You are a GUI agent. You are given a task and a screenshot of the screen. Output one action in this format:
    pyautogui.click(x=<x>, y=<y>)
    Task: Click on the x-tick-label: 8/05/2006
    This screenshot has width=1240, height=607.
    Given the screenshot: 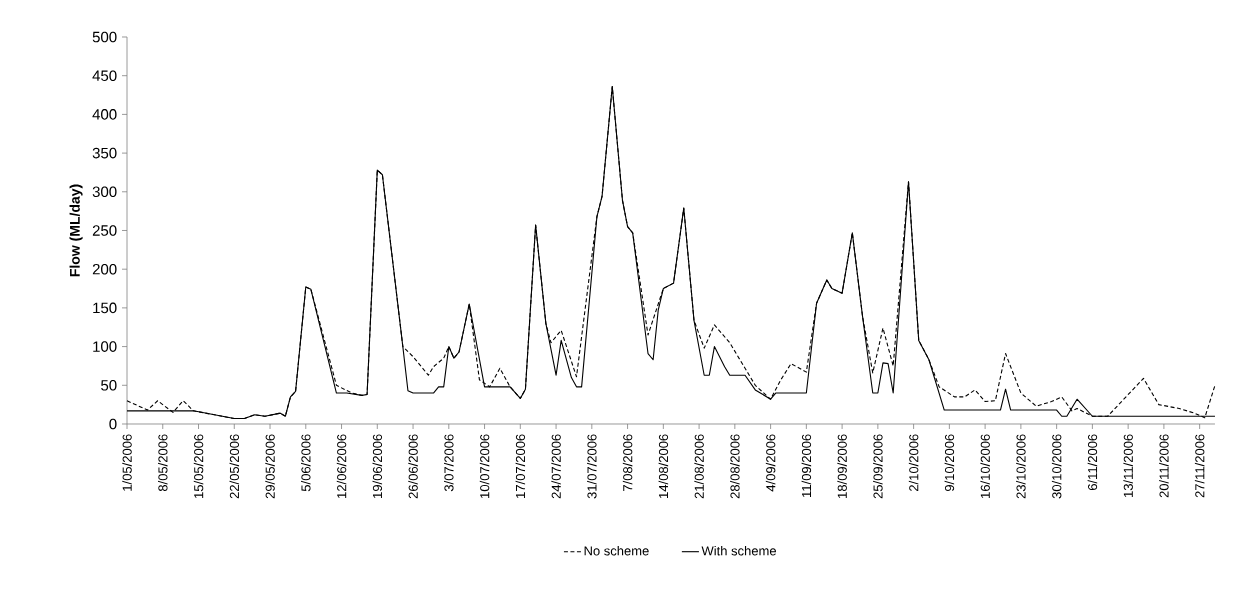 What is the action you would take?
    pyautogui.click(x=162, y=463)
    